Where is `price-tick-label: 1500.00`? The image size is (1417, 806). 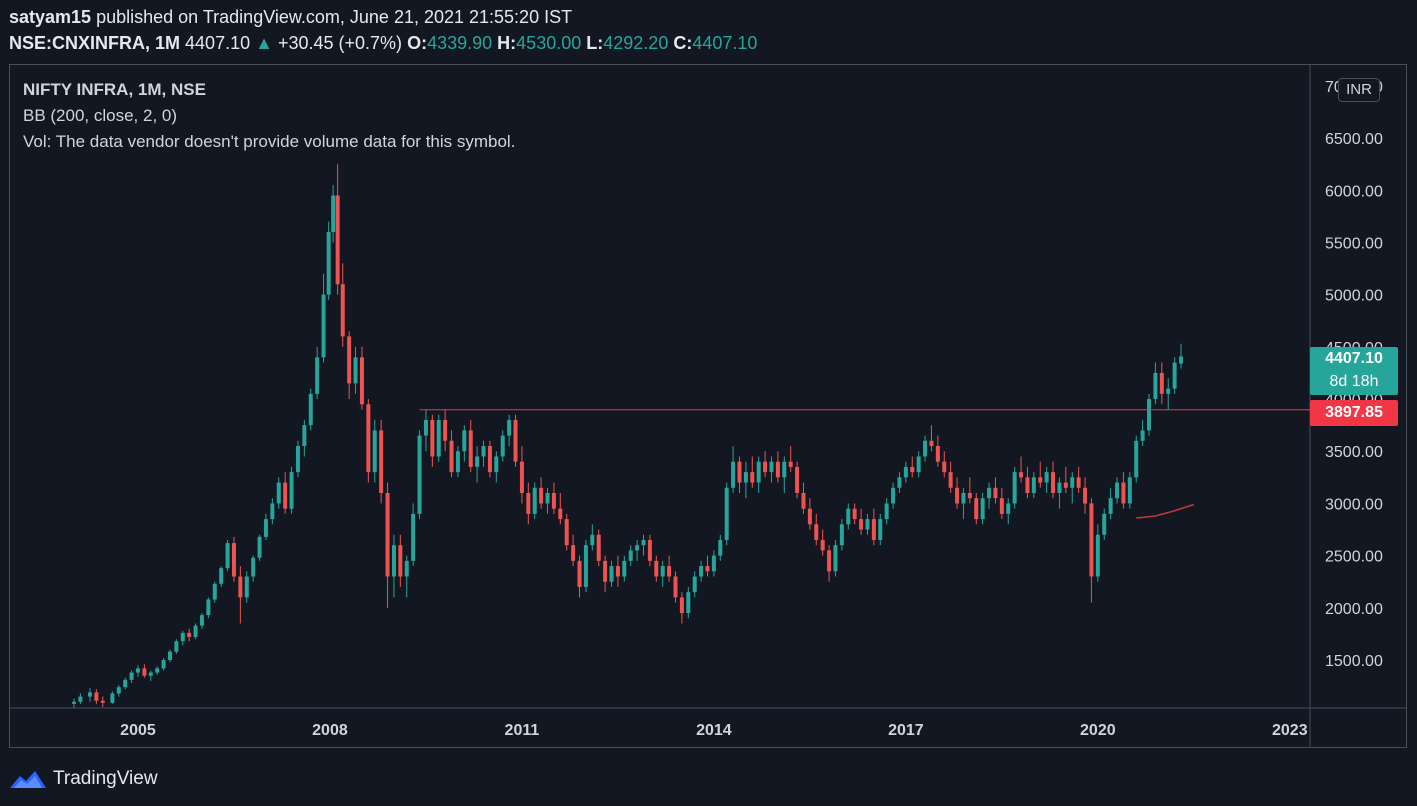
price-tick-label: 1500.00 is located at coordinates (1354, 661).